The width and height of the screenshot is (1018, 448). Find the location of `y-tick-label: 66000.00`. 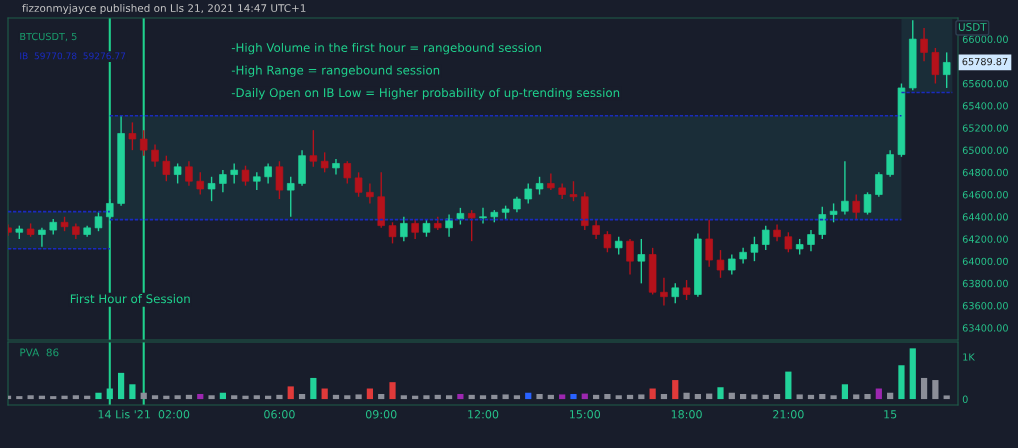

y-tick-label: 66000.00 is located at coordinates (985, 39).